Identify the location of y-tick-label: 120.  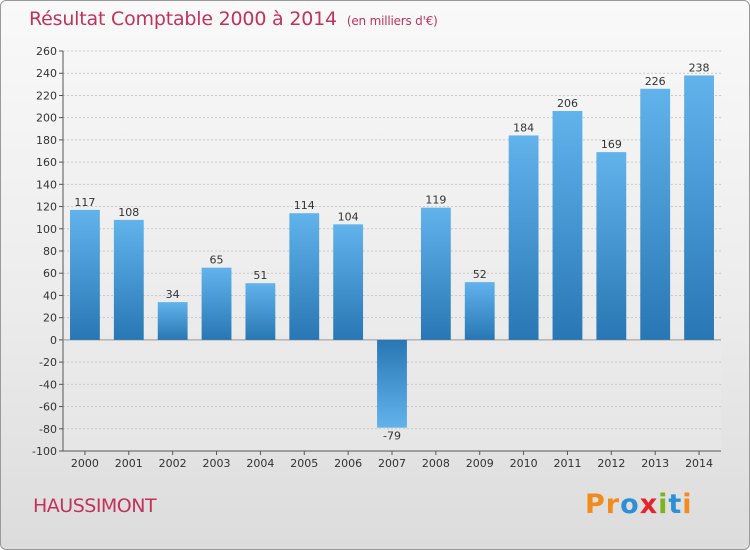
(46, 207).